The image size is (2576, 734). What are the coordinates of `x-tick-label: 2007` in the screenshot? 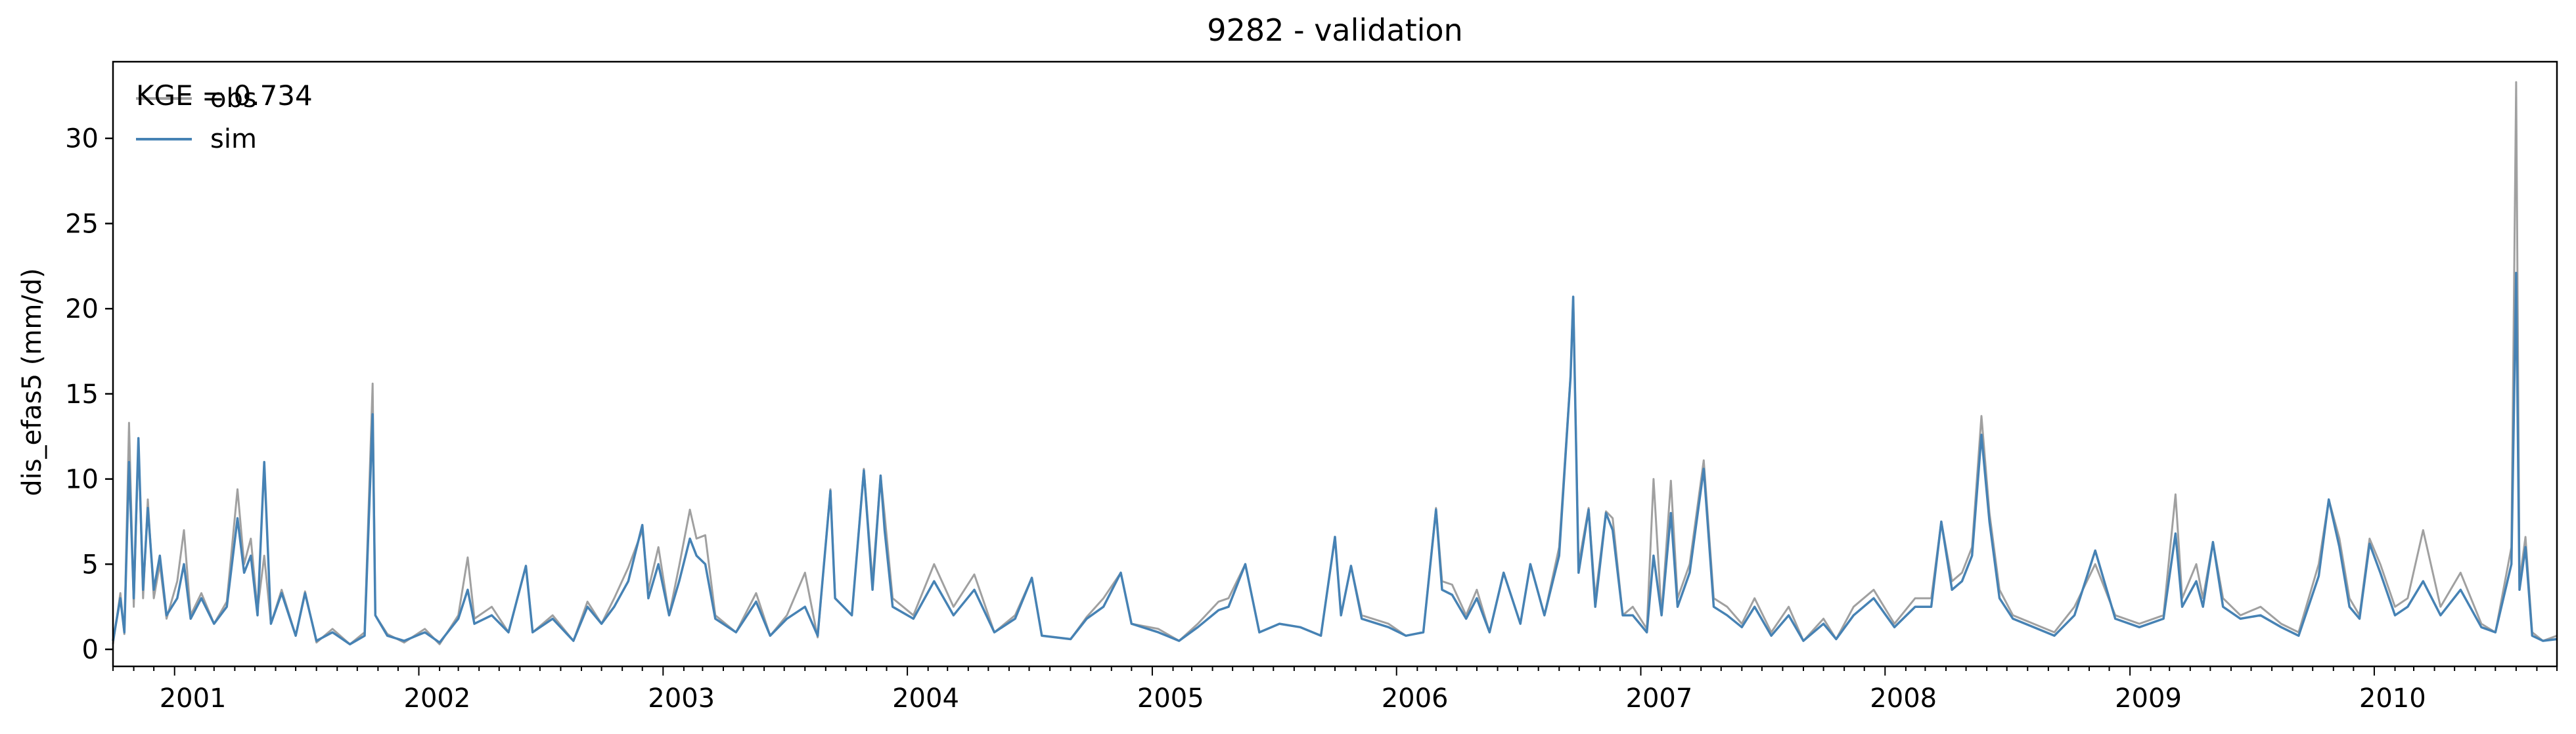 It's located at (1659, 698).